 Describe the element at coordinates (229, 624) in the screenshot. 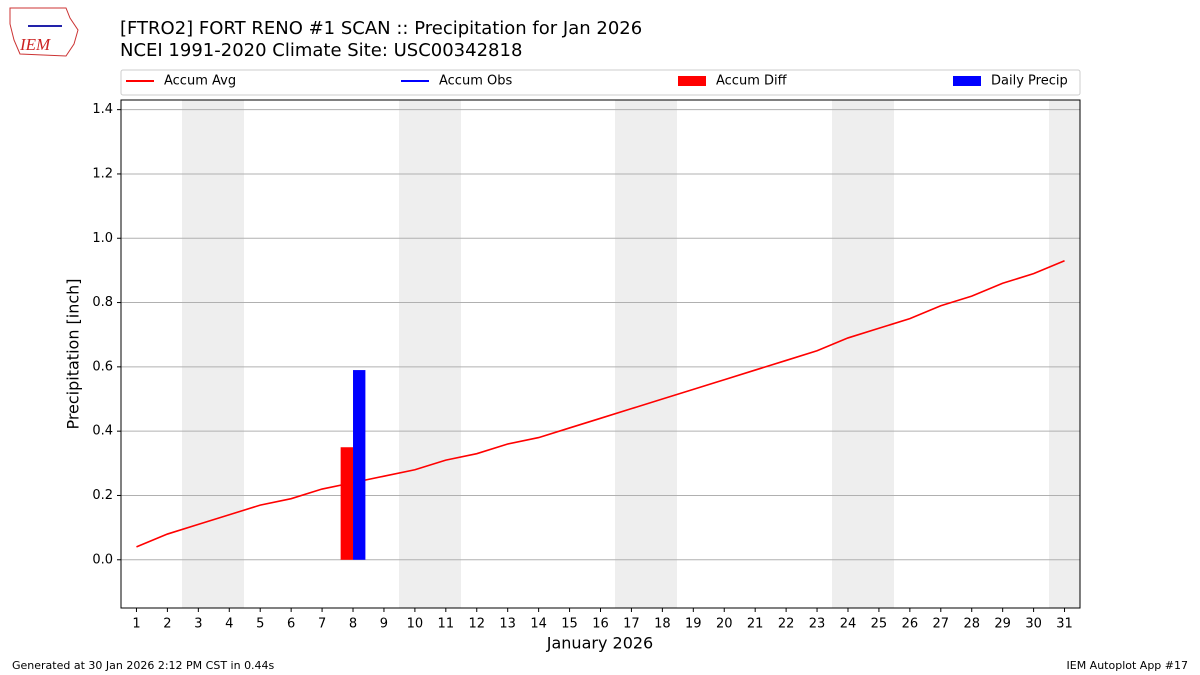

I see `x-tick-label: 4` at that location.